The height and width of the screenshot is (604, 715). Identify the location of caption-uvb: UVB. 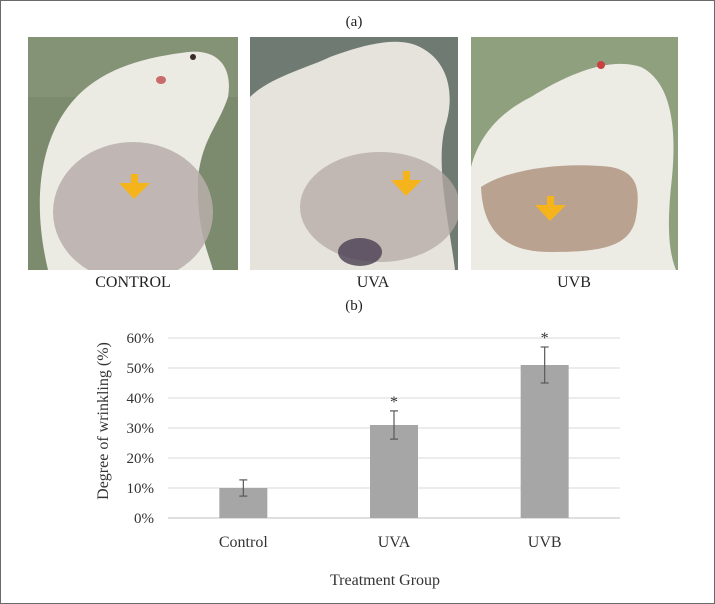
(574, 282).